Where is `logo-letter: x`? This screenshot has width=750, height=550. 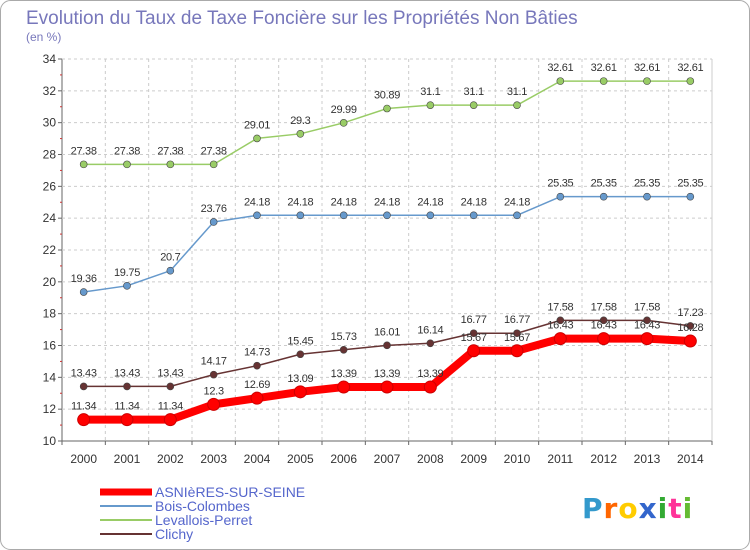
logo-letter: x is located at coordinates (648, 508).